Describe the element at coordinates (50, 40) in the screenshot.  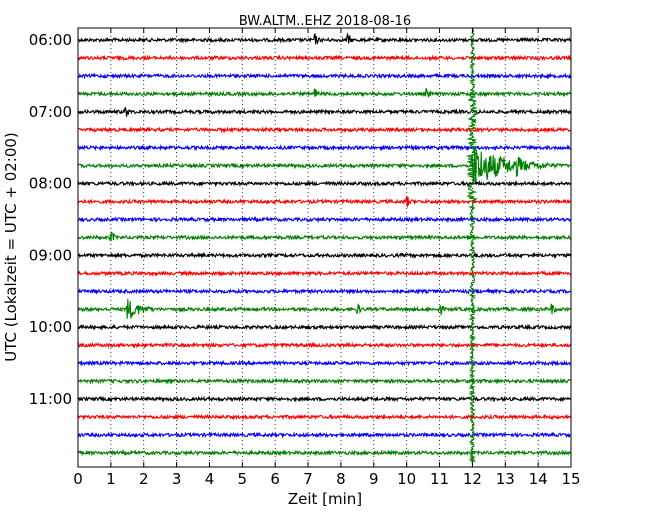
I see `y-tick-label: 06:00` at that location.